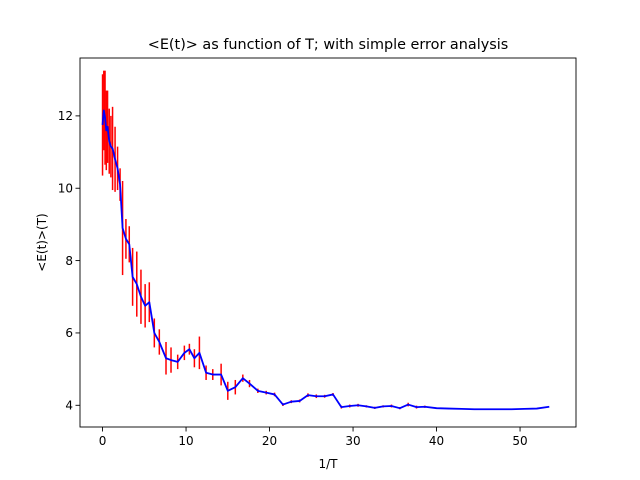 The width and height of the screenshot is (640, 480). I want to click on x-tick-label: 40, so click(436, 441).